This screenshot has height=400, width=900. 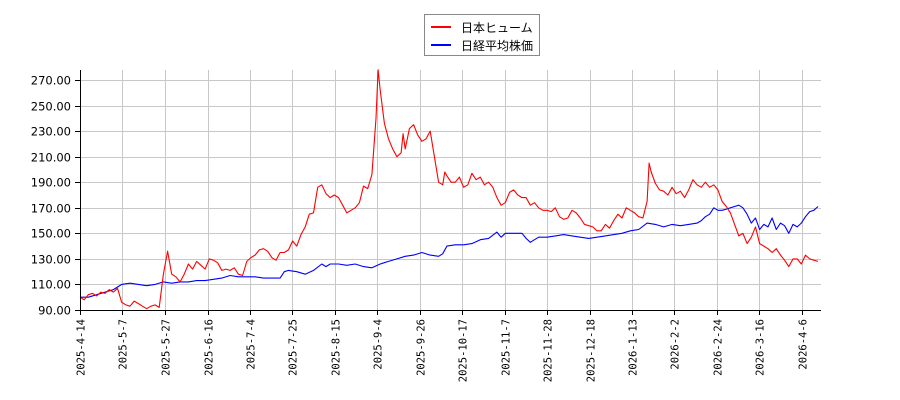 What do you see at coordinates (441, 27) in the screenshot?
I see `legend-swatch-red-line-icon` at bounding box center [441, 27].